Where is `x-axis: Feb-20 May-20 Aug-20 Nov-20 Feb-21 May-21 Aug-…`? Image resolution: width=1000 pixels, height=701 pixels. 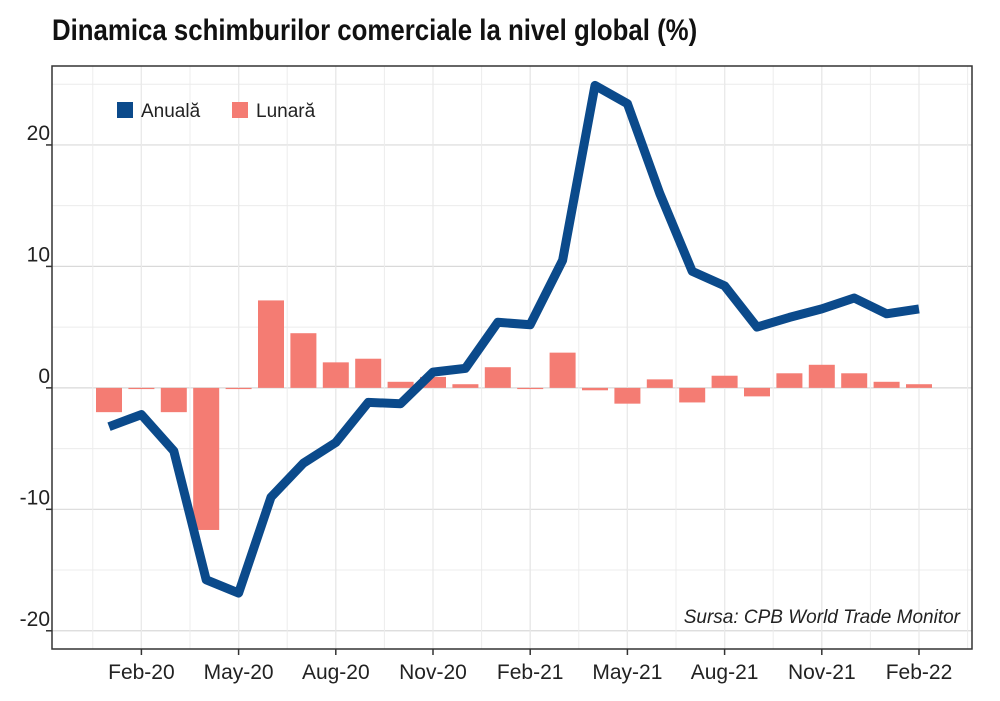
x-axis: Feb-20 May-20 Aug-20 Nov-20 Feb-21 May-21 Aug-… is located at coordinates (530, 666).